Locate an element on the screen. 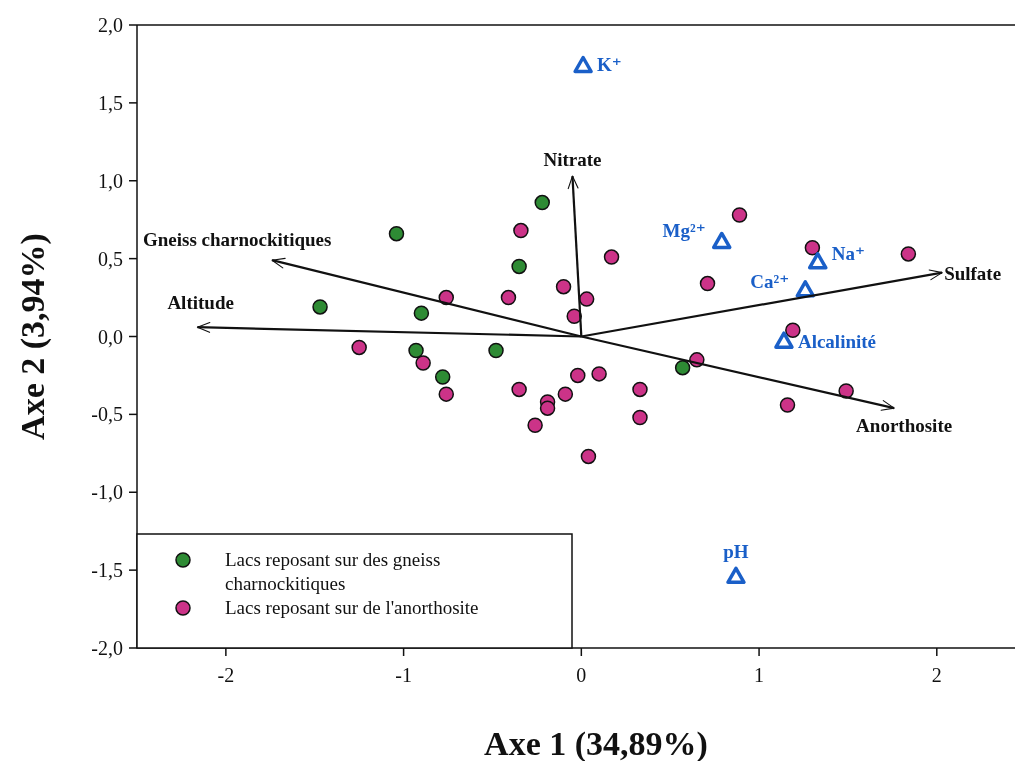 The width and height of the screenshot is (1015, 761). legend-label: Lacs reposant sur des gneiss charnockitiques is located at coordinates (333, 571).